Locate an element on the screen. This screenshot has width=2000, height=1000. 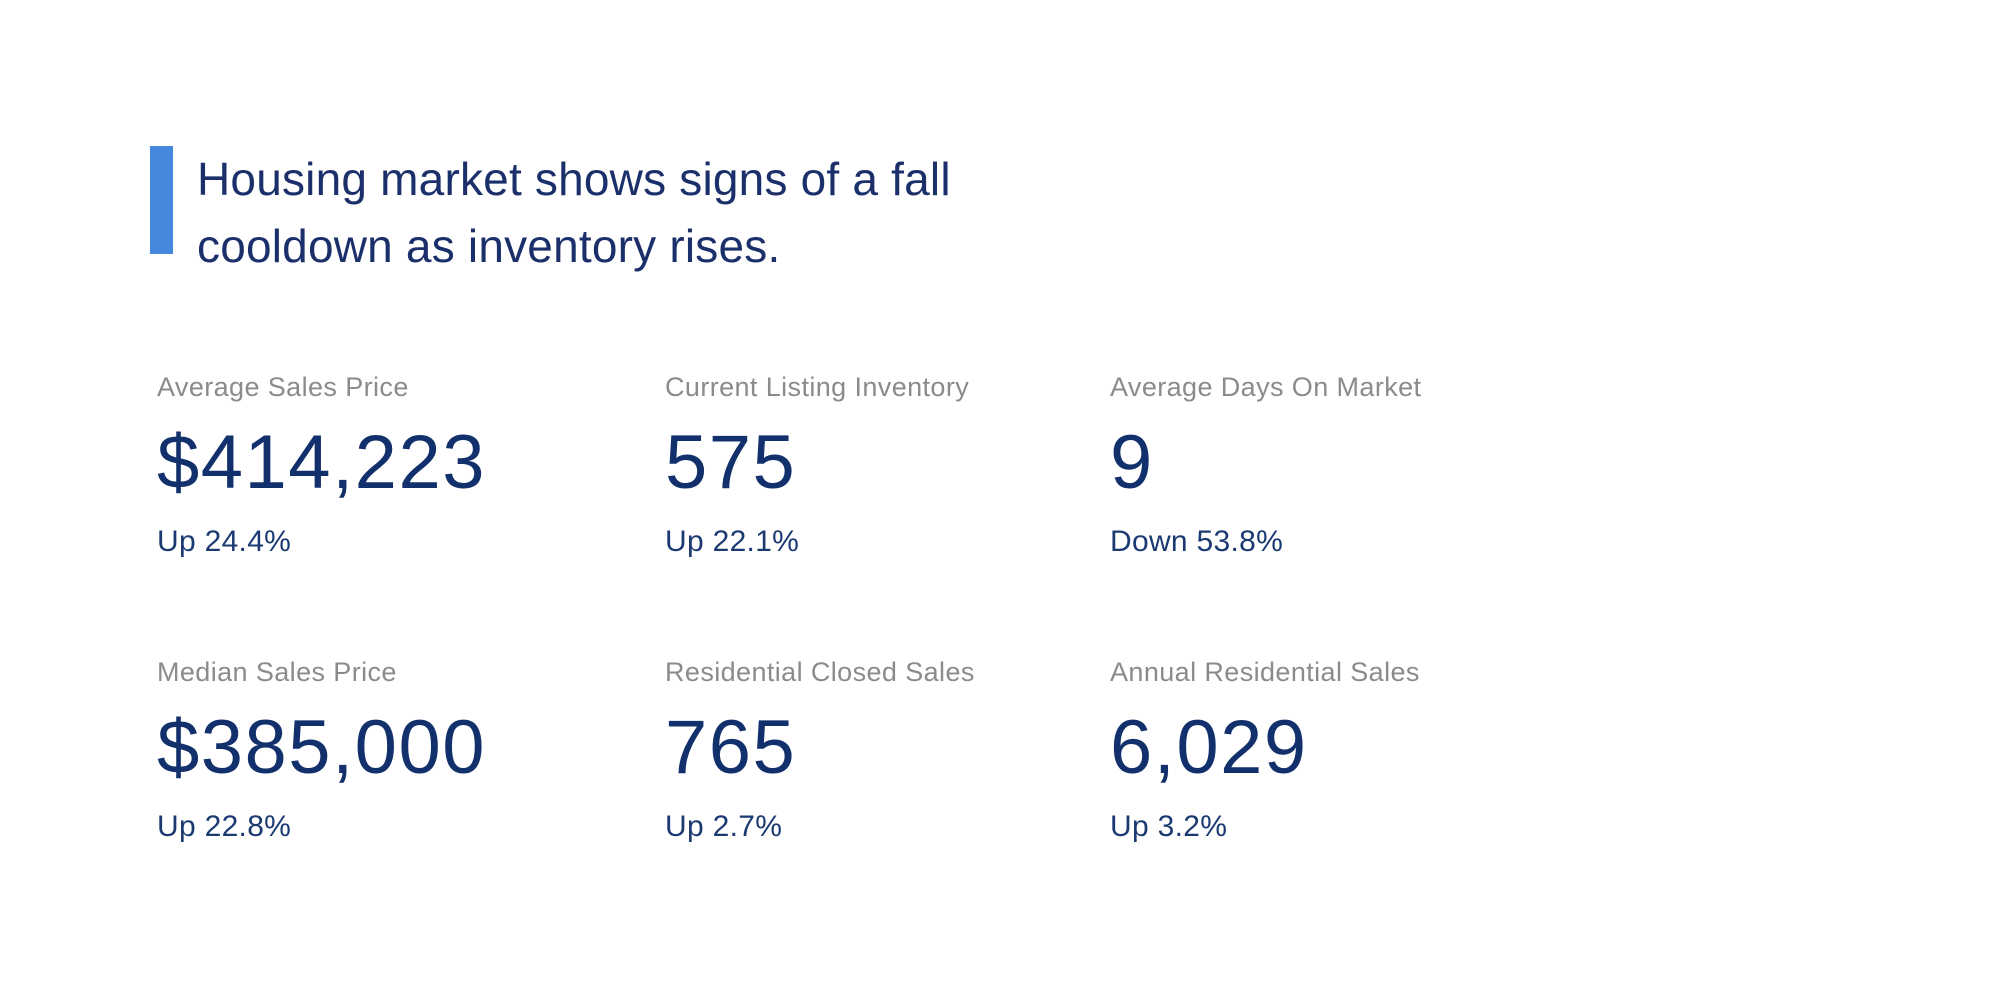
stat-card-average-sales-price: Average Sales Price $414,223 Up 24.4% is located at coordinates (411, 465).